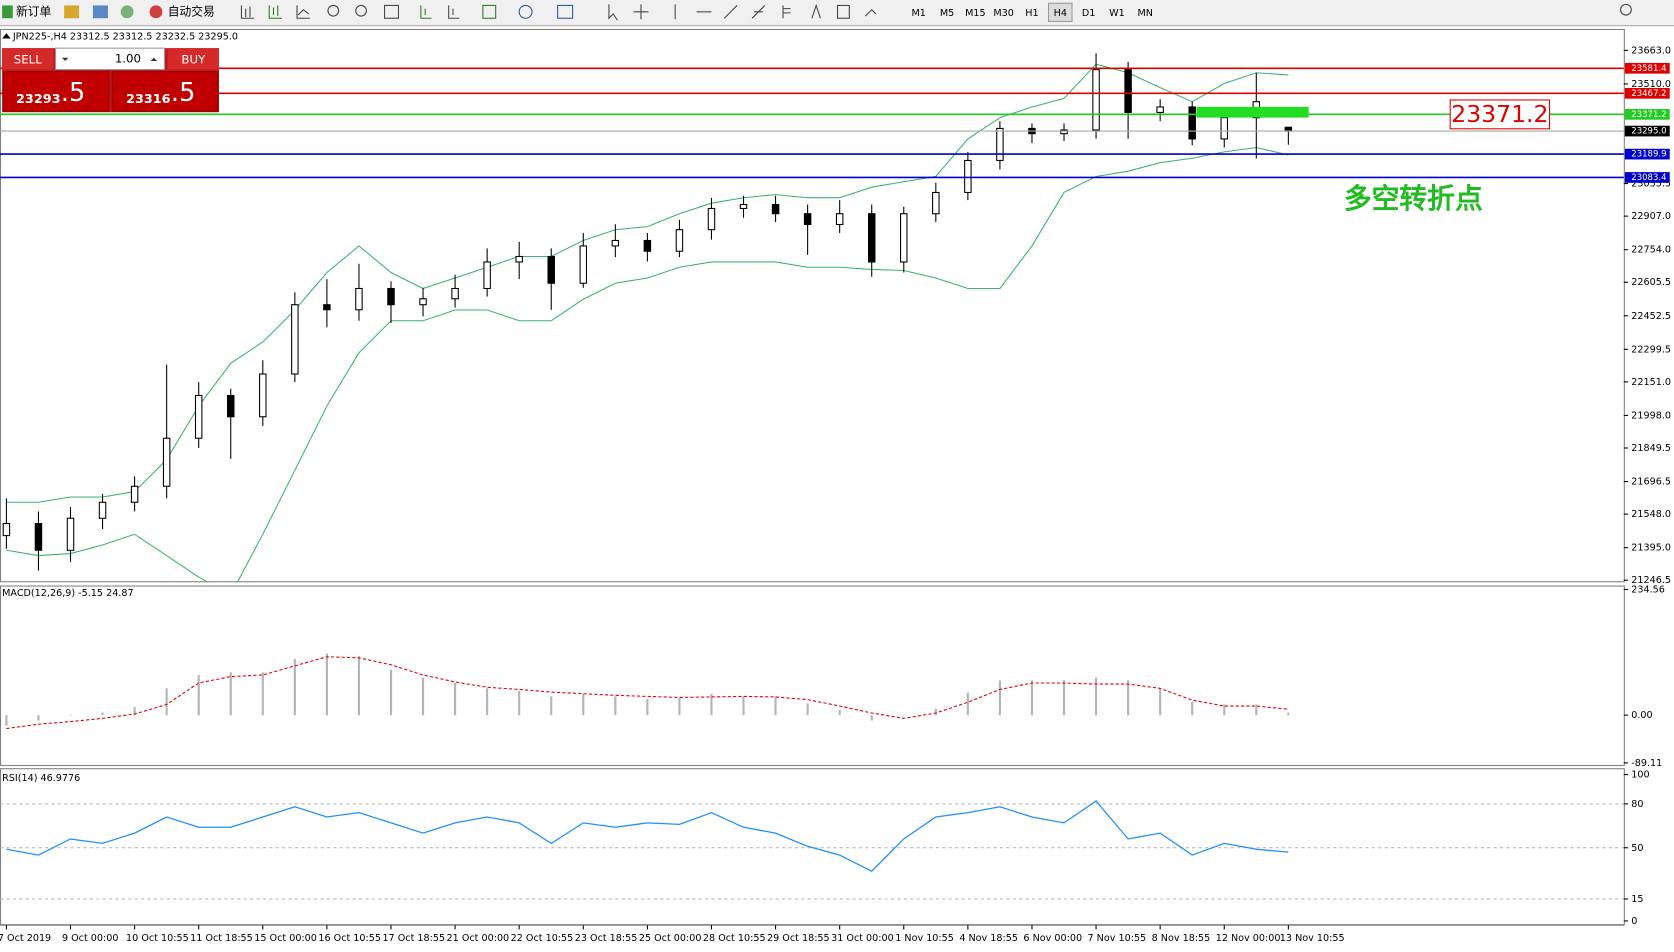 This screenshot has height=952, width=1674. Describe the element at coordinates (110, 59) in the screenshot. I see `volume-spinner` at that location.